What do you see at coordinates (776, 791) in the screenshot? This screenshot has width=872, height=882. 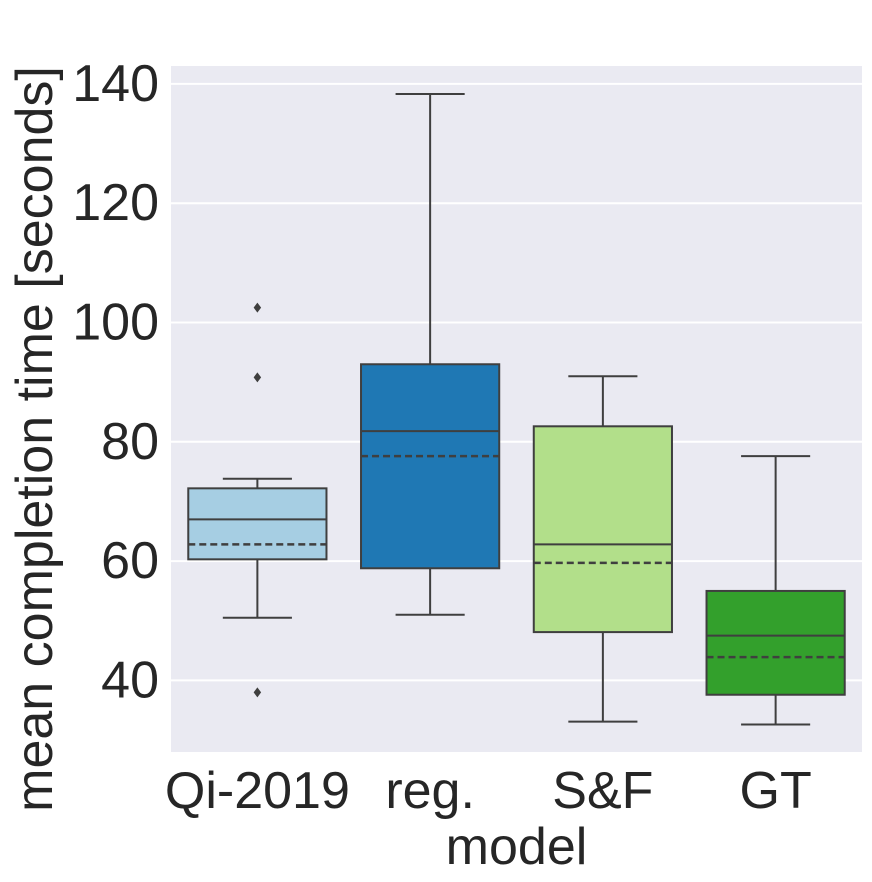 I see `x-tick-label-3: GT` at bounding box center [776, 791].